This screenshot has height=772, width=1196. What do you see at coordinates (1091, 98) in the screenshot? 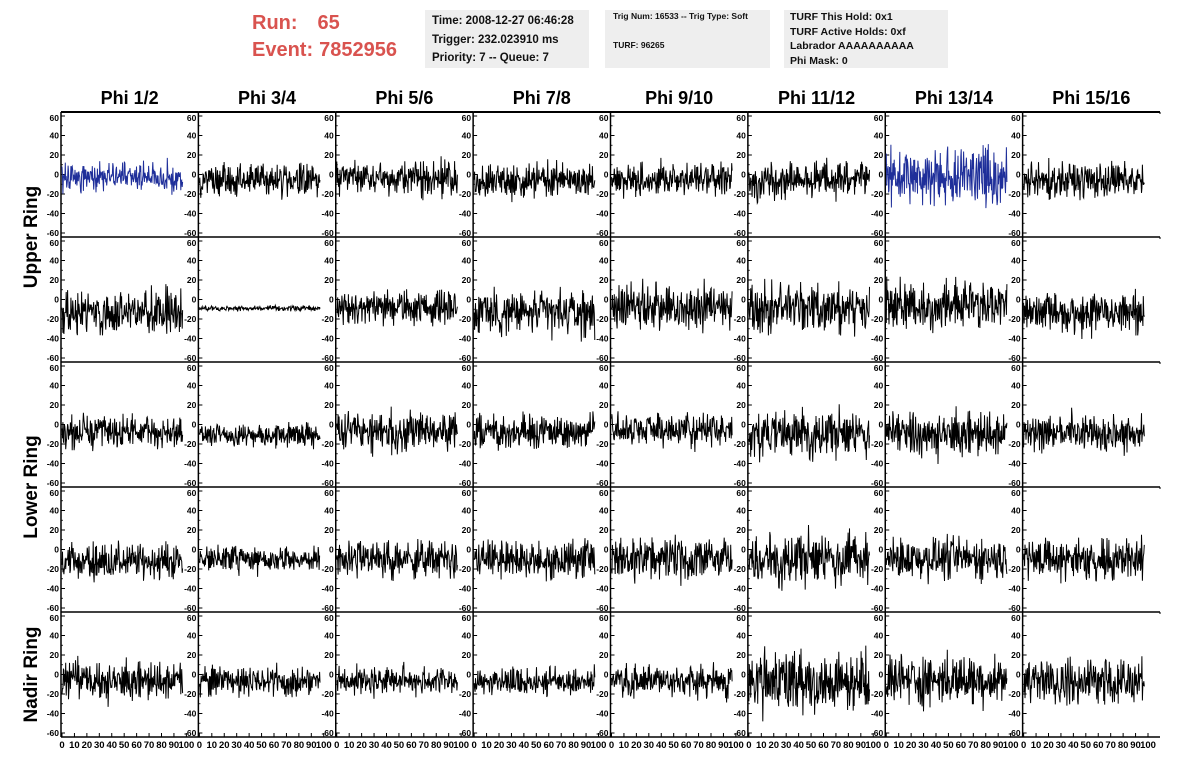
I see `column-header: Phi 15/16` at bounding box center [1091, 98].